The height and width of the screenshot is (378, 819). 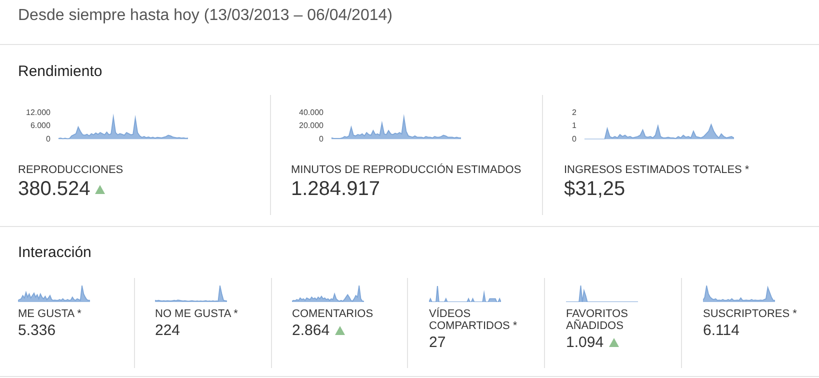 What do you see at coordinates (55, 252) in the screenshot?
I see `text: Interacción` at bounding box center [55, 252].